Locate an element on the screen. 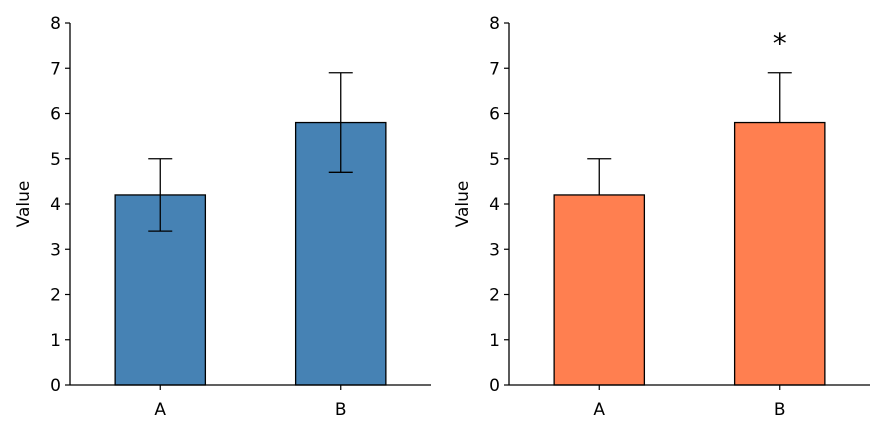 The image size is (885, 435). bar-a is located at coordinates (599, 290).